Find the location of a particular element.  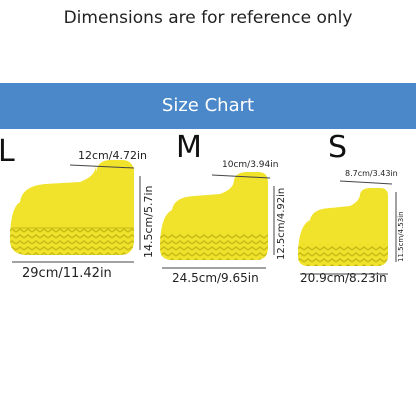

small-length-label: 20.9cm/8.23in is located at coordinates (343, 278).